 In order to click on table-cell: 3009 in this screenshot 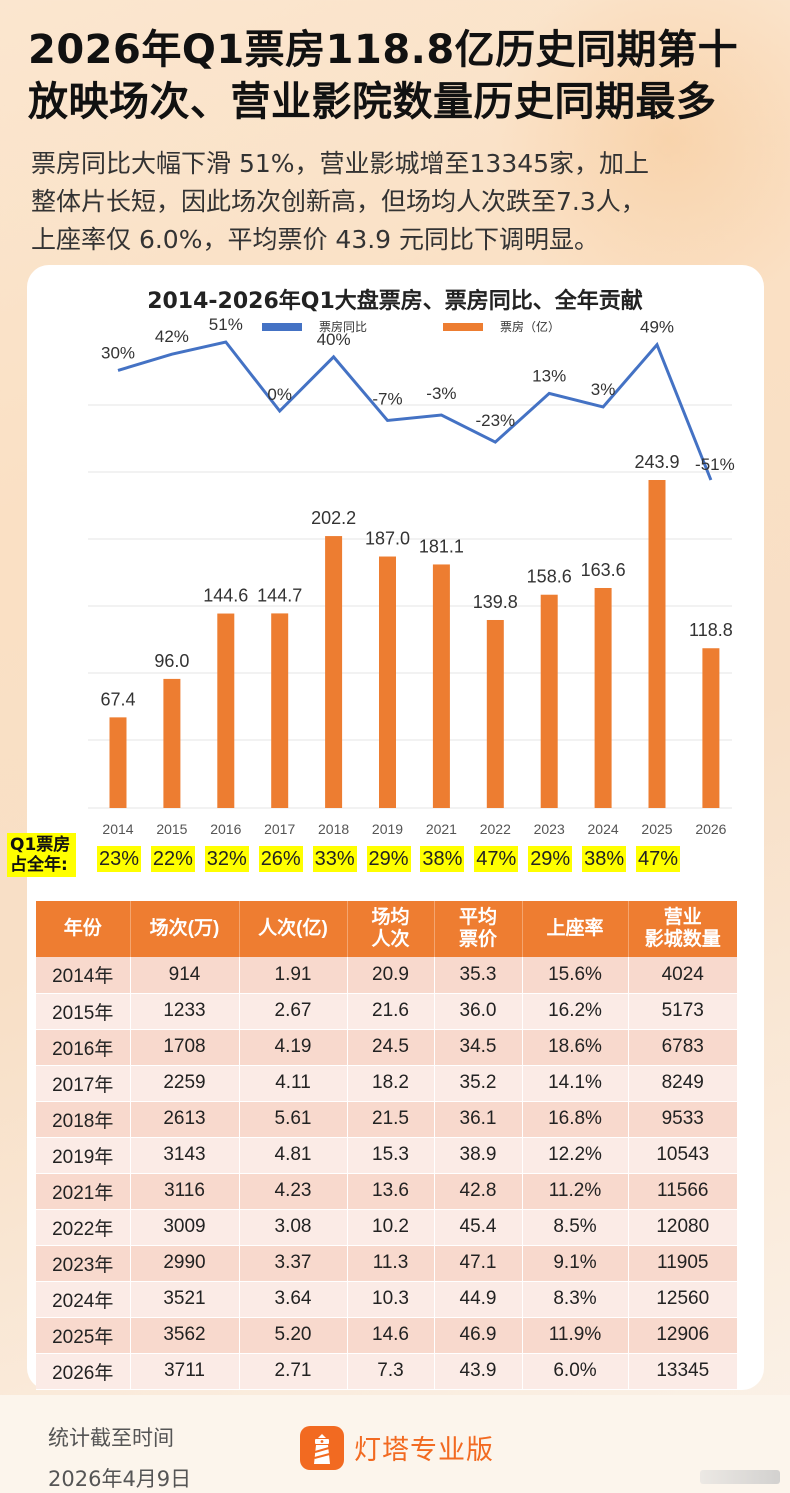, I will do `click(185, 1227)`.